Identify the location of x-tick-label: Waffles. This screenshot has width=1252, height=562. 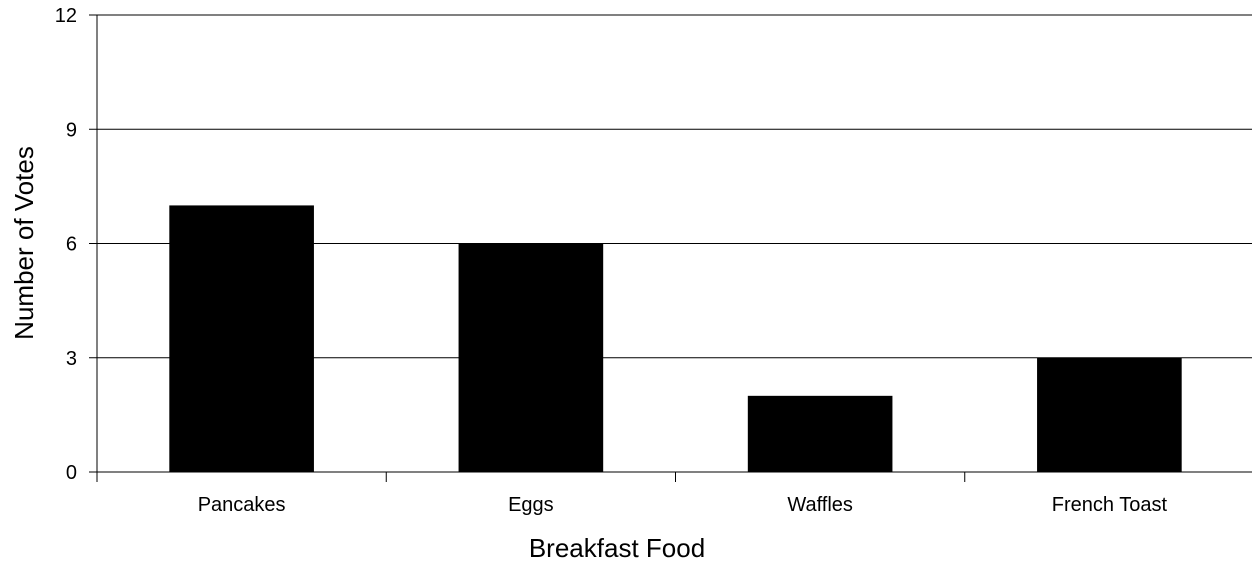
(820, 505).